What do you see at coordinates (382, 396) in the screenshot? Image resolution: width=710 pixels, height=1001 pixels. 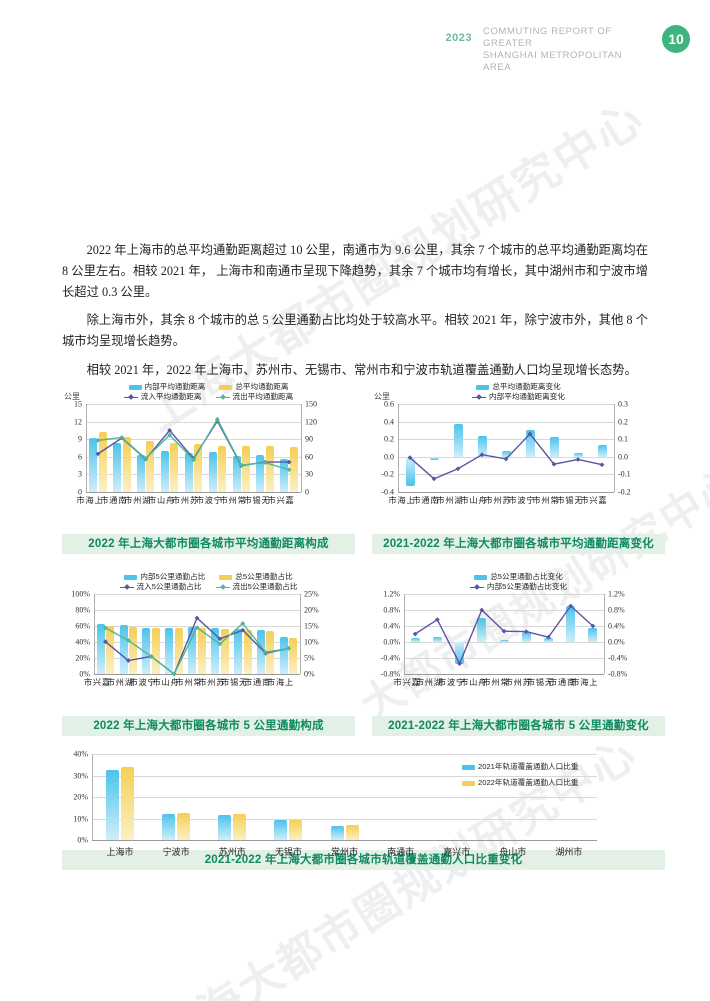 I see `axis-unit-label: 公里` at bounding box center [382, 396].